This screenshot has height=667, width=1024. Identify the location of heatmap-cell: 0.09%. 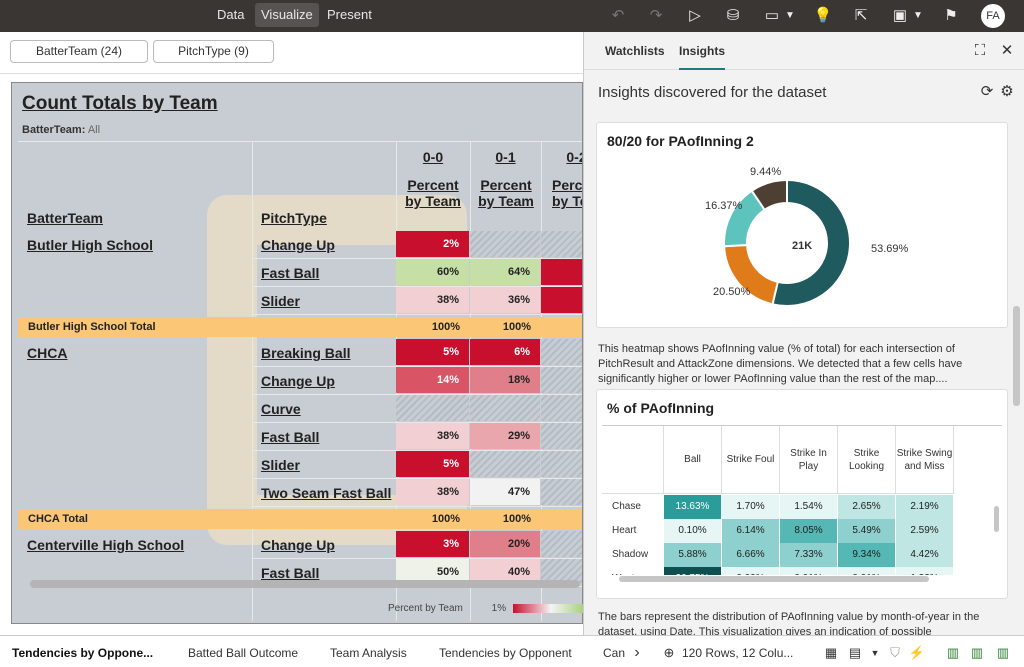
(751, 571).